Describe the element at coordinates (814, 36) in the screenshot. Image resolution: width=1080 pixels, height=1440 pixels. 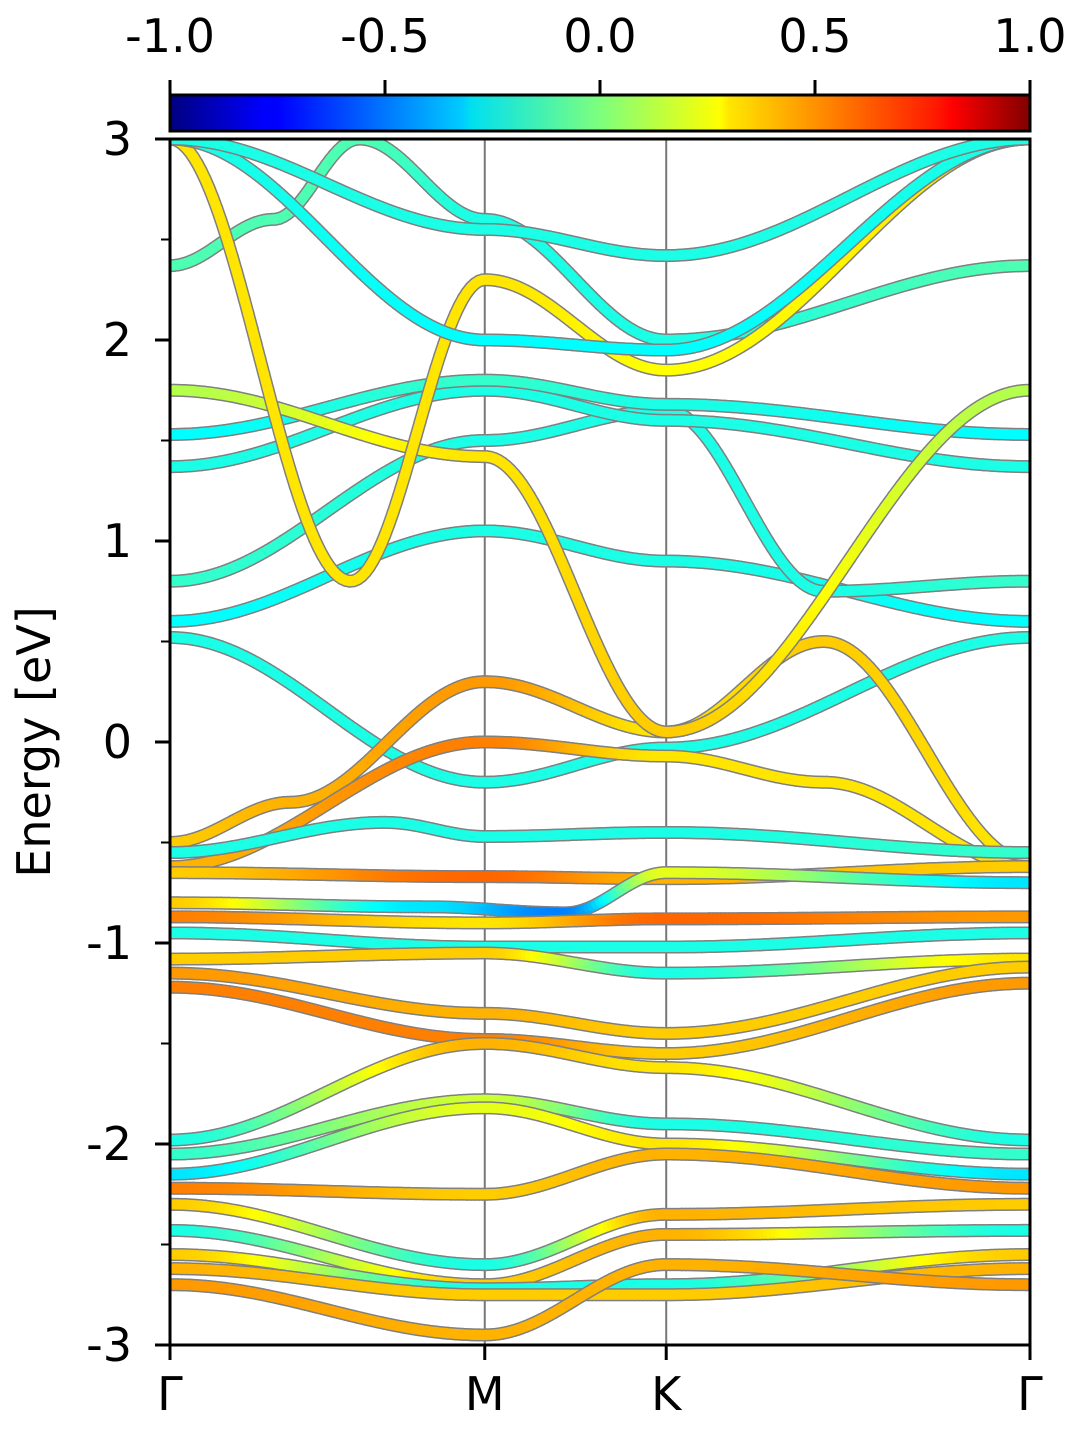
I see `colorbar-tick-label: 0.5` at that location.